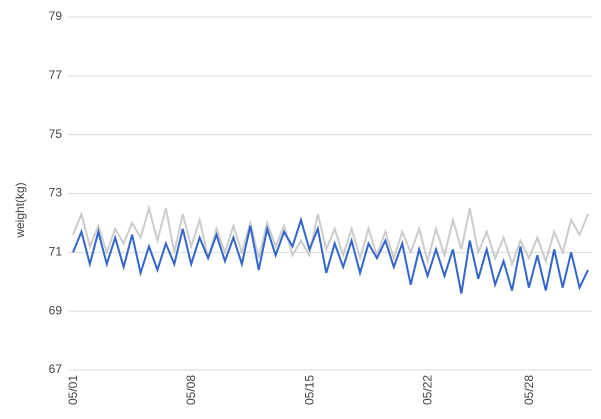  Describe the element at coordinates (330, 236) in the screenshot. I see `series-line` at that location.